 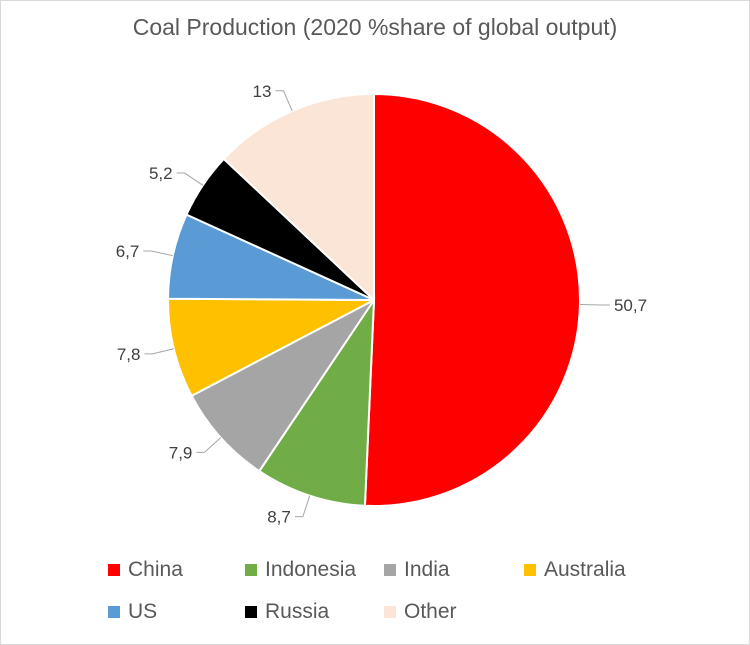 What do you see at coordinates (161, 173) in the screenshot?
I see `data-label-russia: 5,2` at bounding box center [161, 173].